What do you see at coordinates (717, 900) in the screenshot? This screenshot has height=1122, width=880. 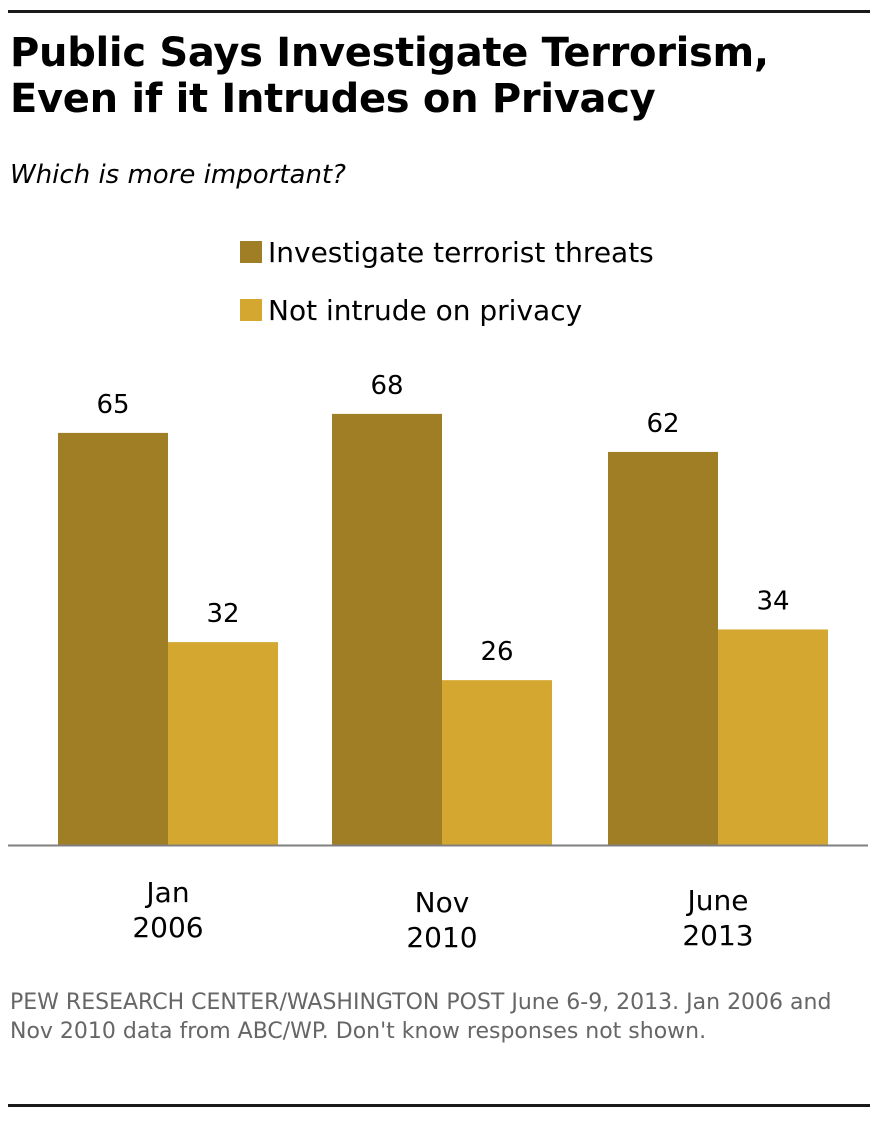 I see `category-label-2-line-1: June` at bounding box center [717, 900].